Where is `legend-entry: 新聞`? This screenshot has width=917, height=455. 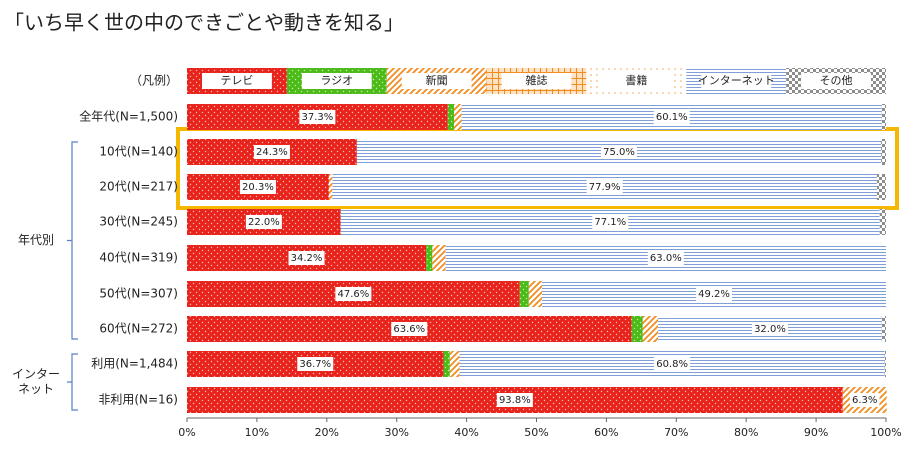
legend-entry: 新聞 is located at coordinates (437, 80).